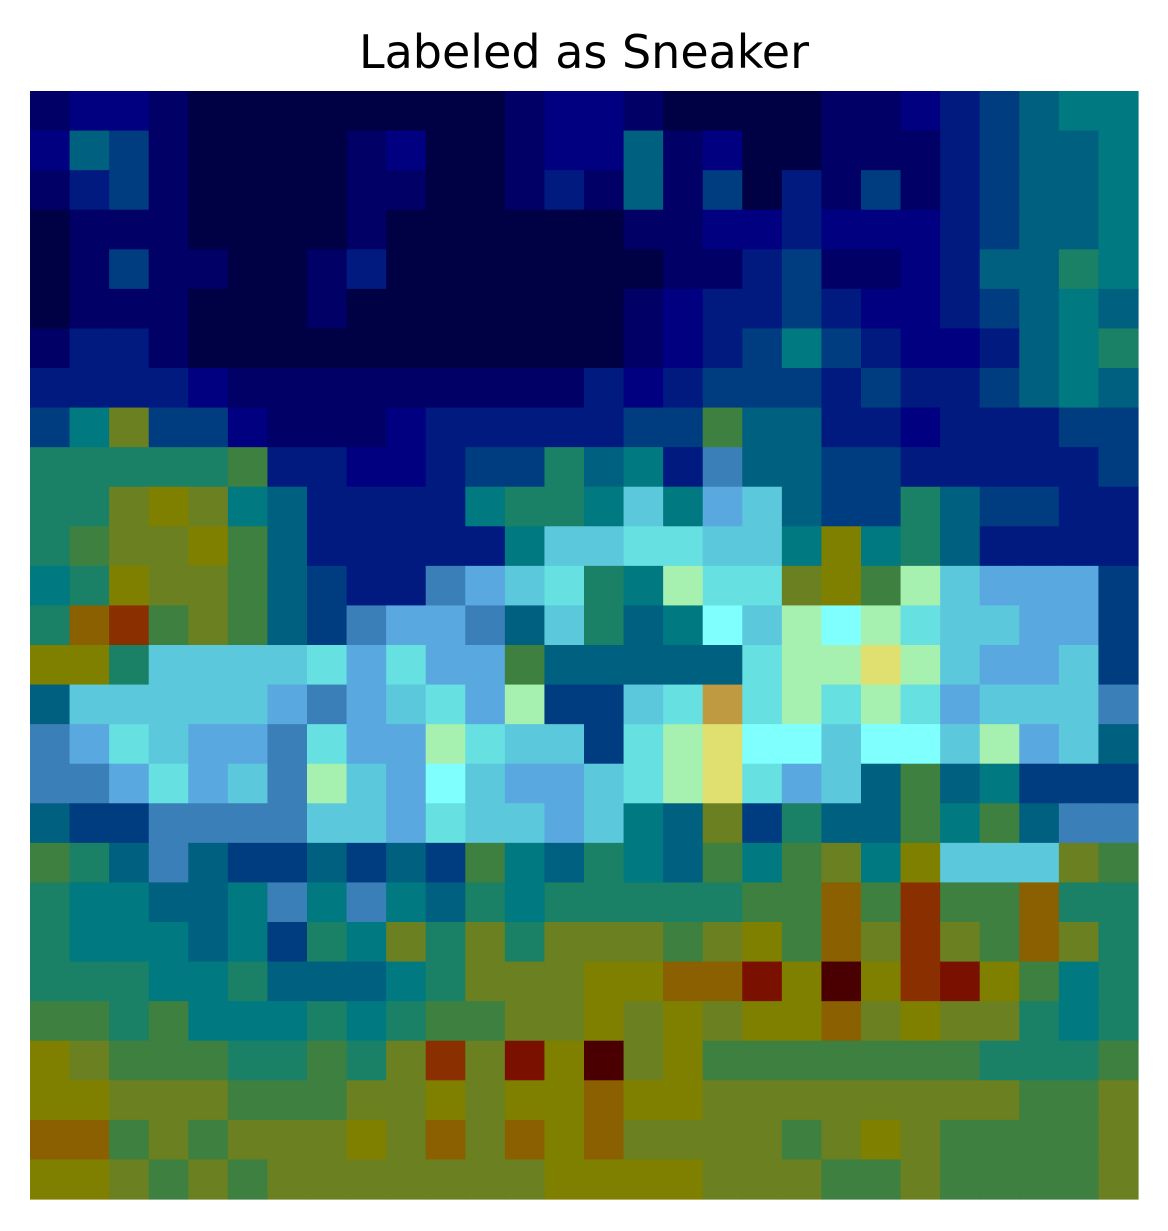 The width and height of the screenshot is (1168, 1231). Describe the element at coordinates (406, 823) in the screenshot. I see `heatmap-cell-r18-c9` at that location.